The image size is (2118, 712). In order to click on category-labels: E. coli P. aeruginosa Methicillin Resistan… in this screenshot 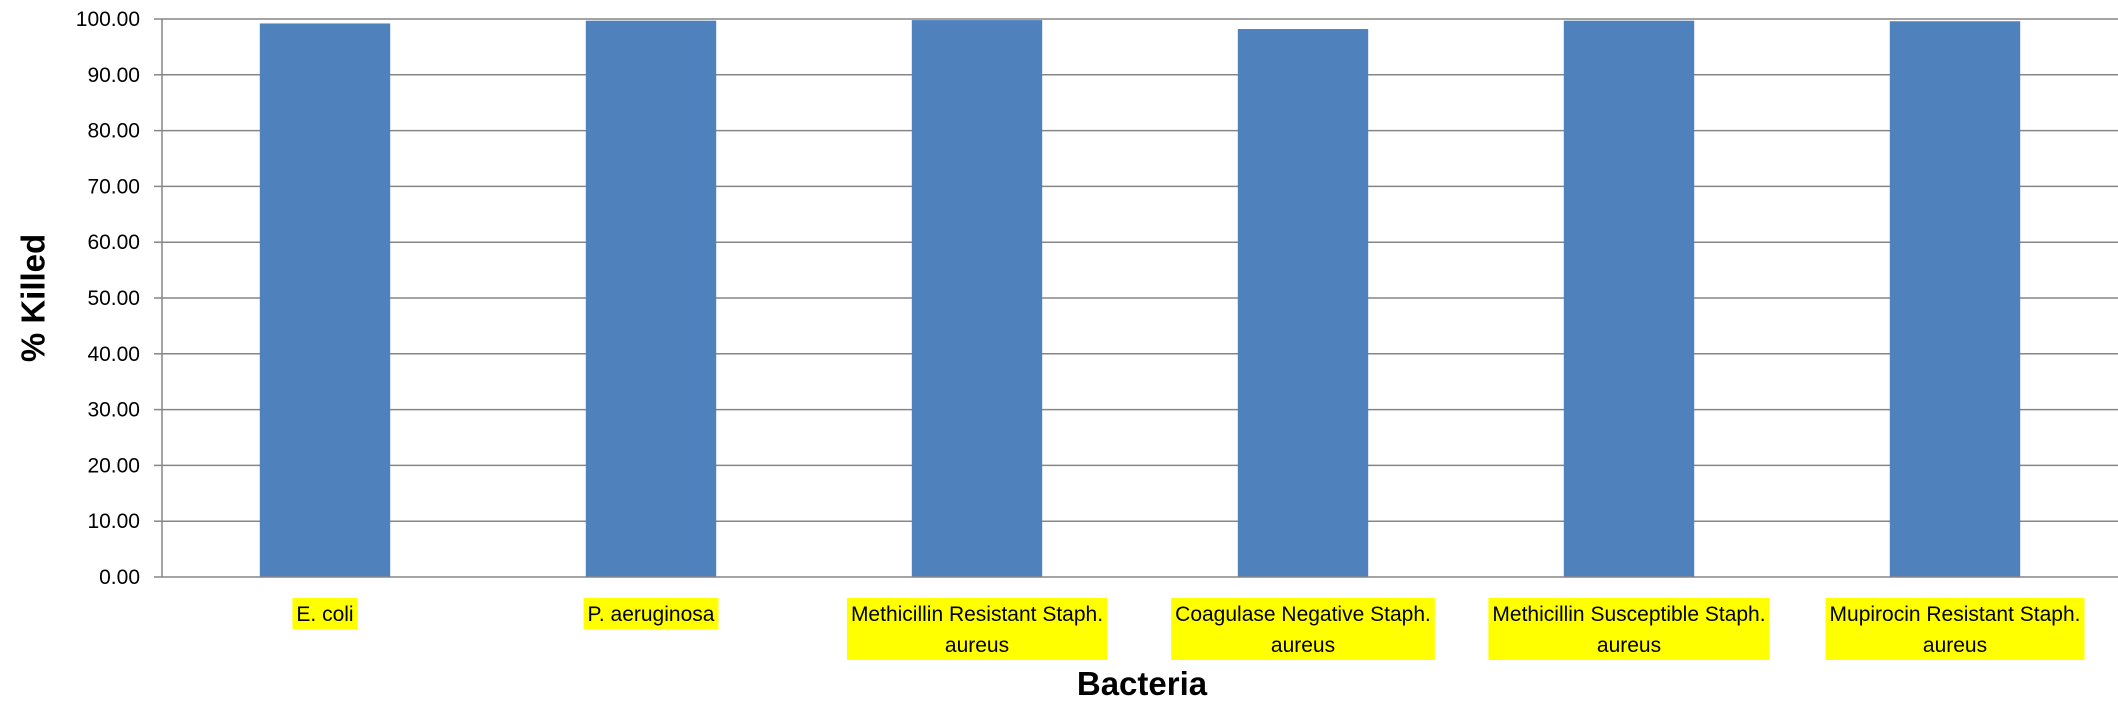, I will do `click(1188, 629)`.